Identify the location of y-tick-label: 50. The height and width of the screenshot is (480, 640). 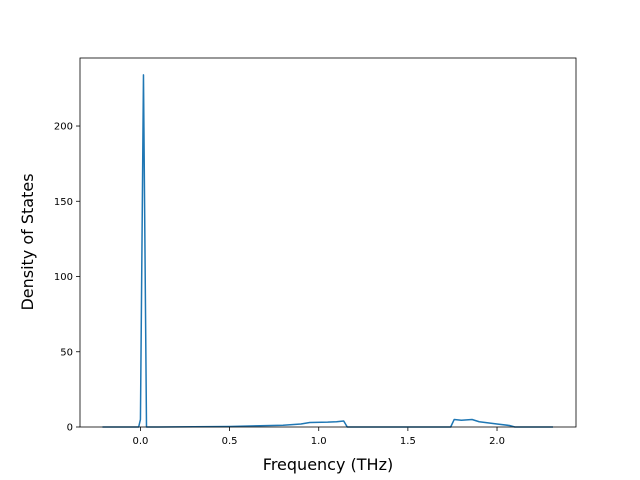
(66, 352).